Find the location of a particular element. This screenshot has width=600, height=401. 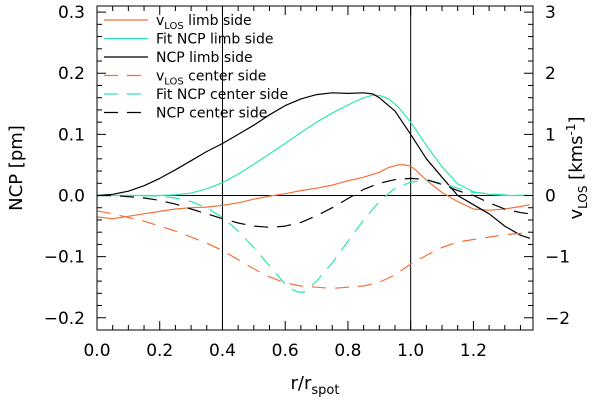

x-tick-label: 1.2 is located at coordinates (473, 351).